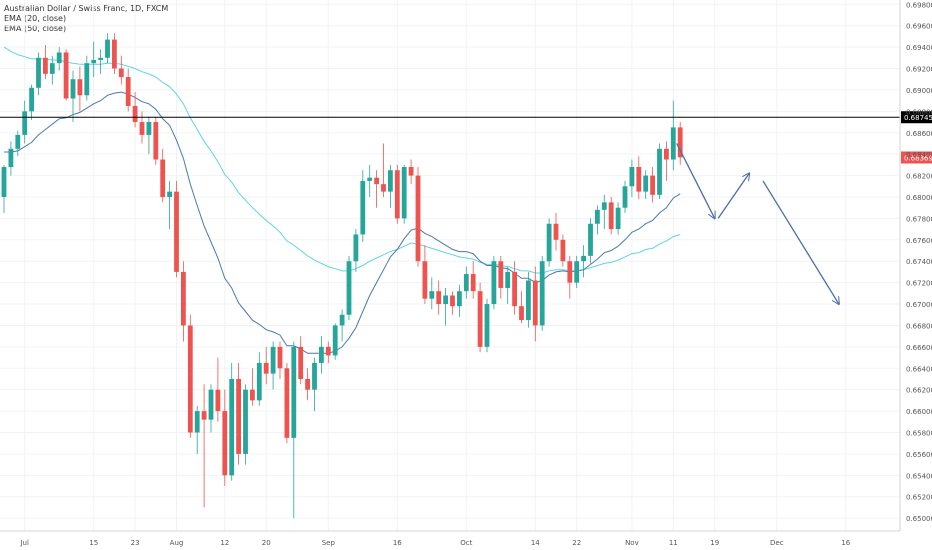 Image resolution: width=932 pixels, height=550 pixels. I want to click on ema50-legend-label: EMA (50, close), so click(35, 28).